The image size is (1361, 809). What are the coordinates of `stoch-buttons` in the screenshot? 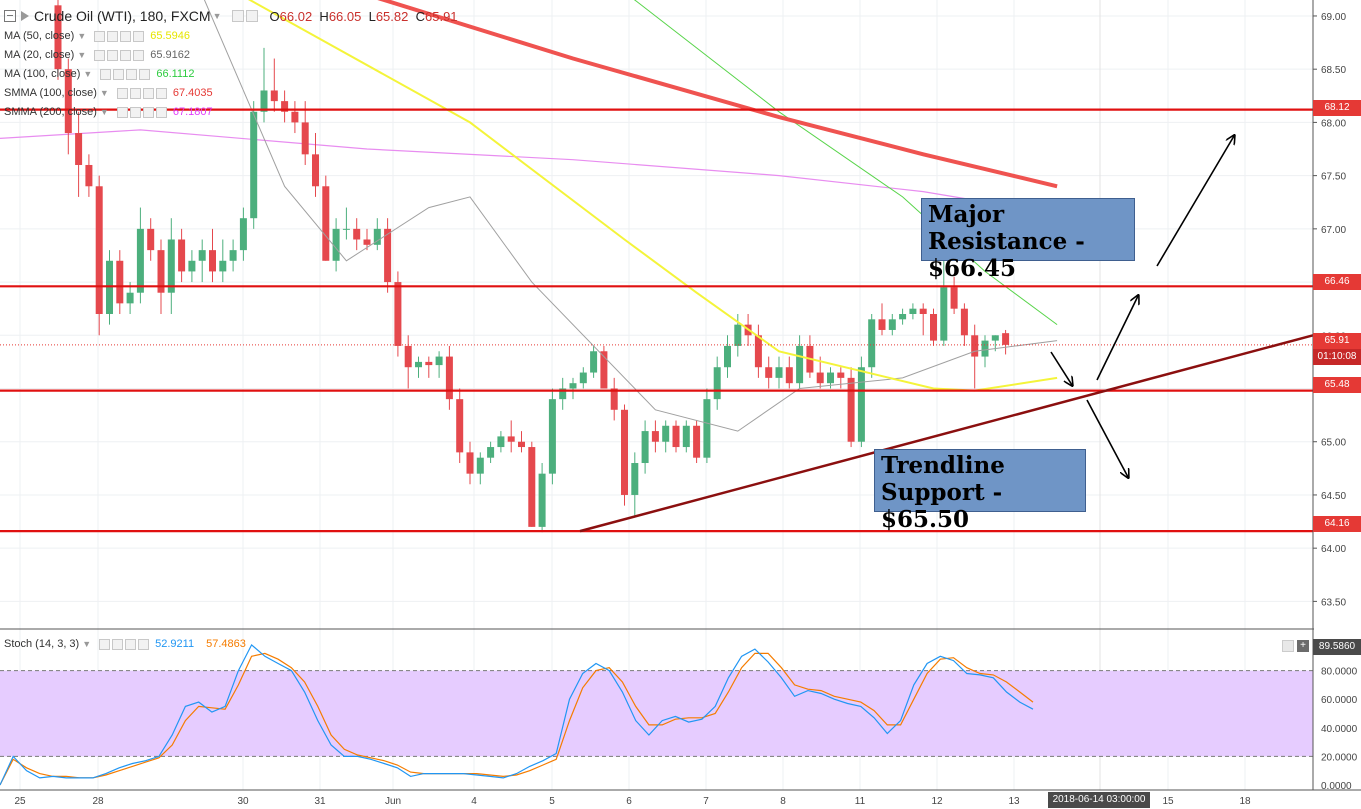 It's located at (124, 644).